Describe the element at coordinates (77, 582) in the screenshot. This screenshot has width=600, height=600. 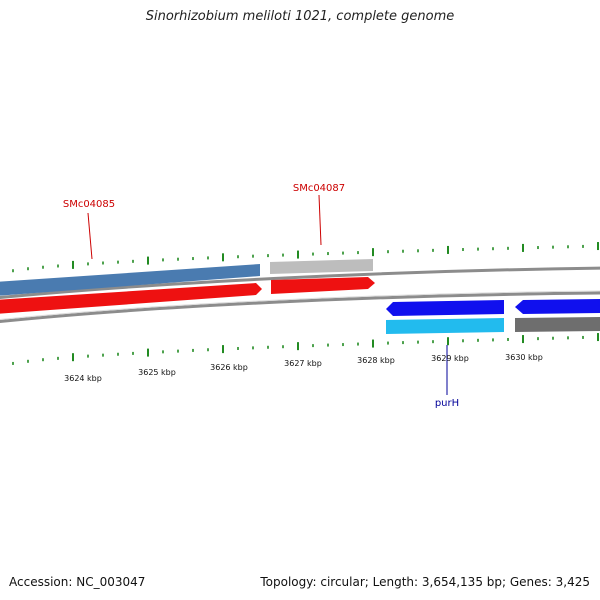
I see `accession-text: Accession: NC_003047` at that location.